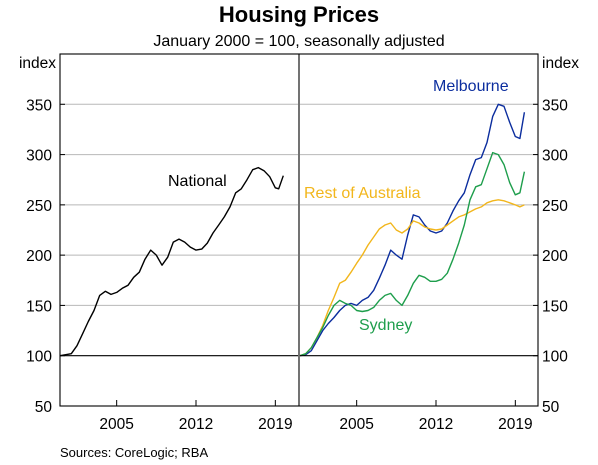 The width and height of the screenshot is (598, 465). Describe the element at coordinates (37, 63) in the screenshot. I see `y-unit-left: index` at that location.